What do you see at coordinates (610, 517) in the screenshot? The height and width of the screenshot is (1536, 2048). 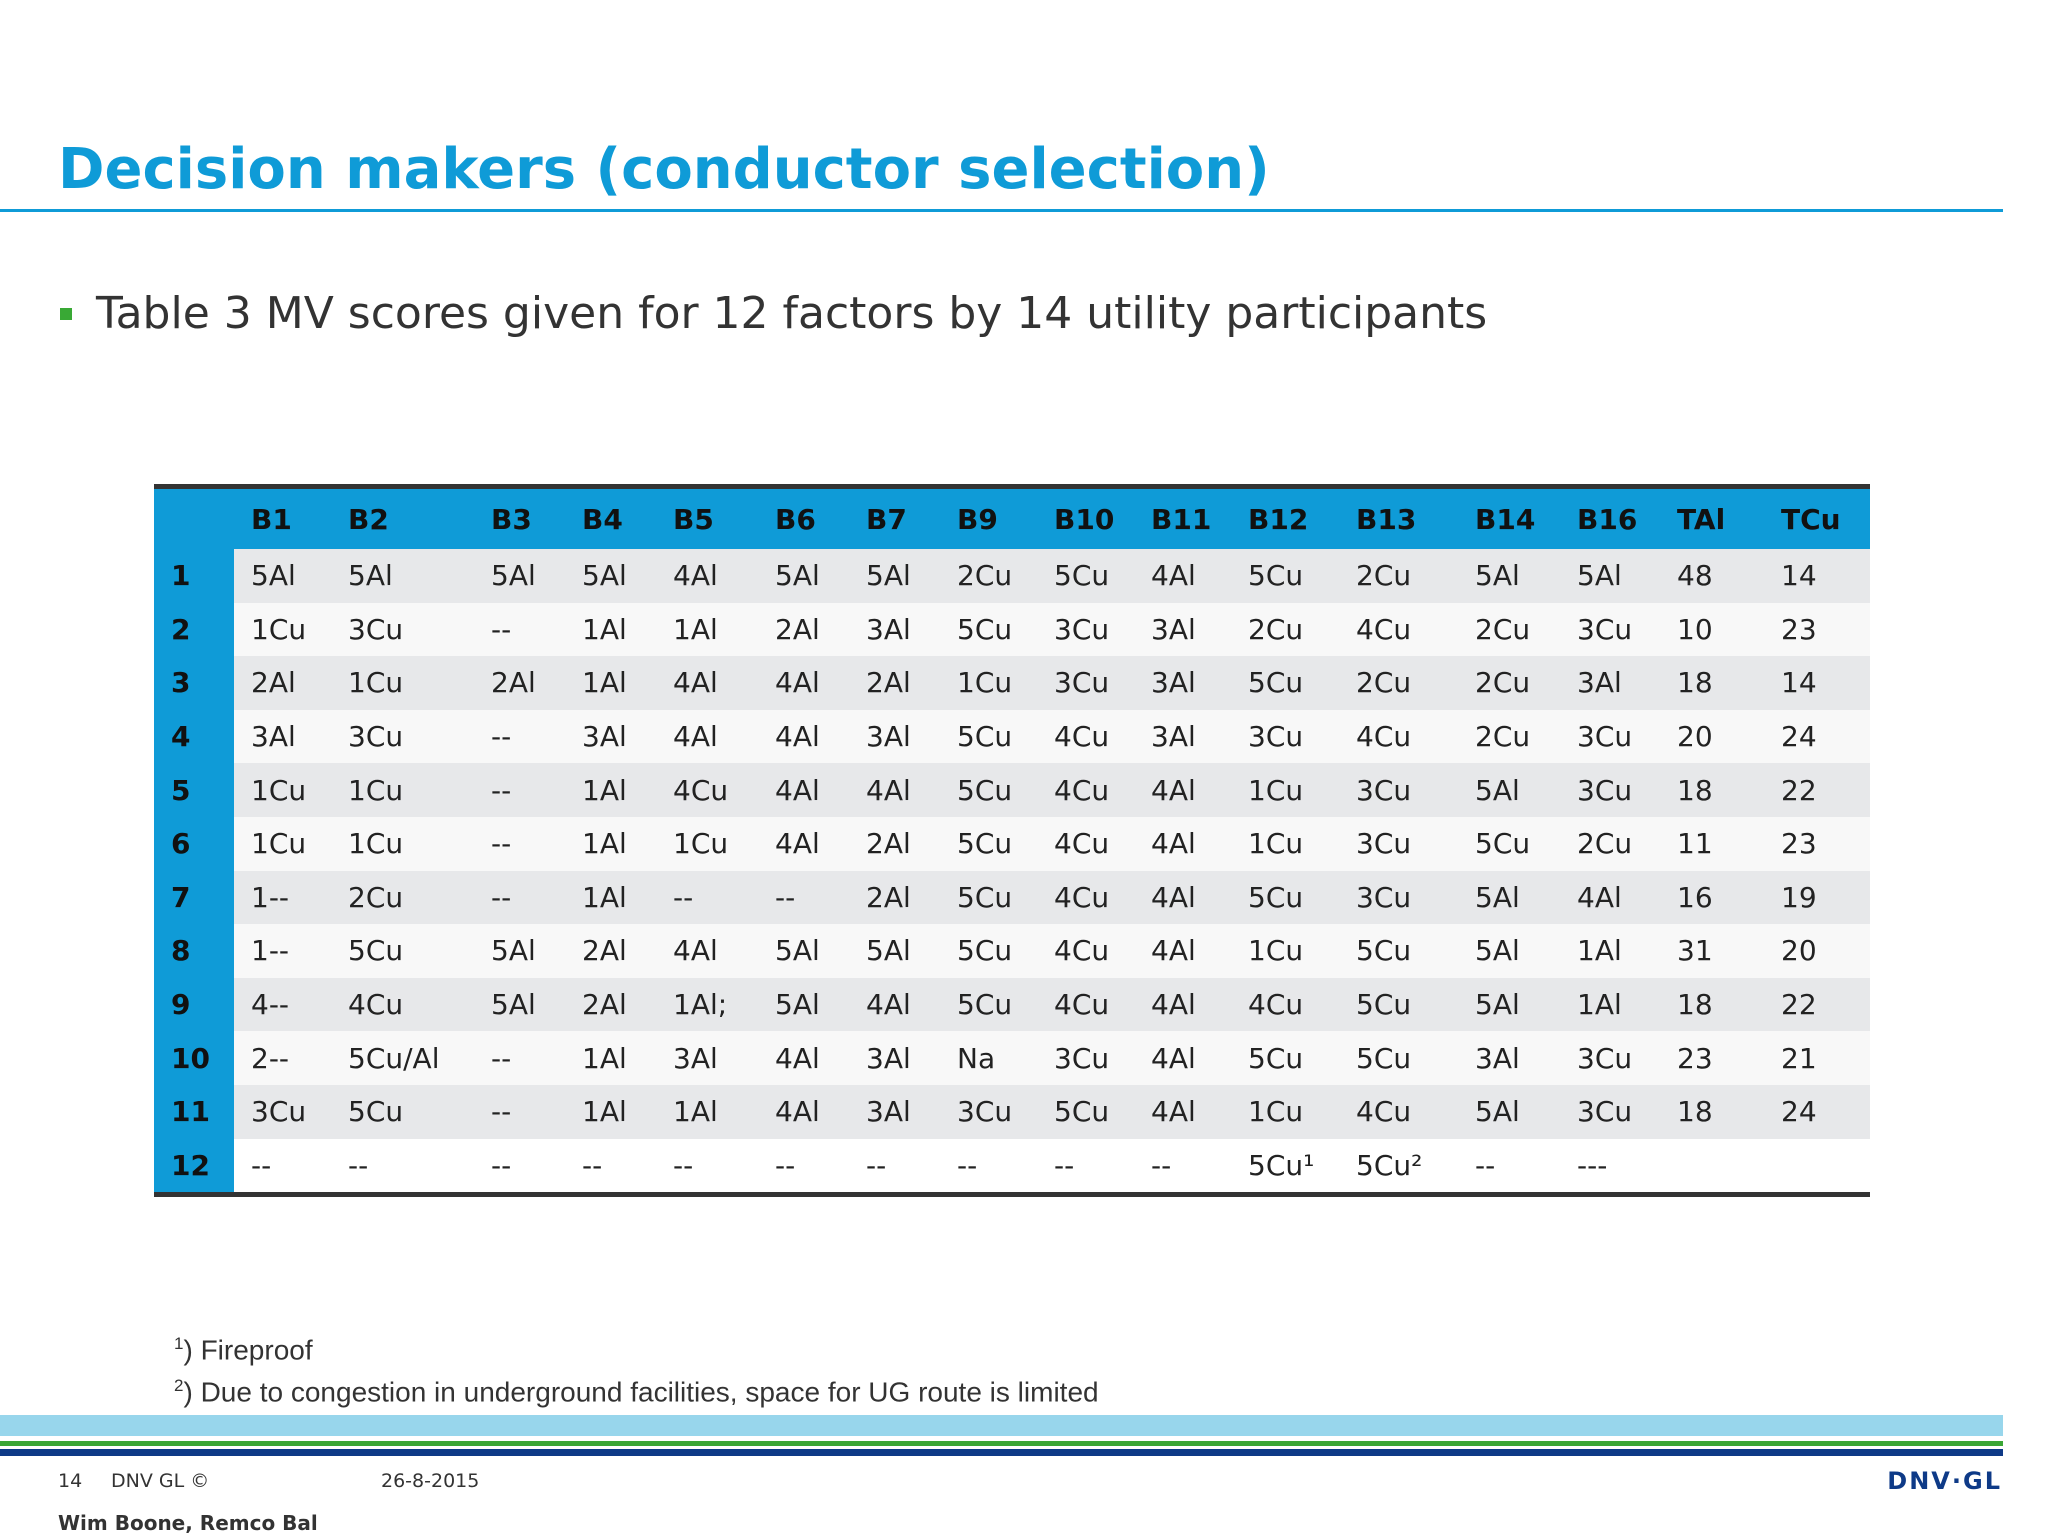 I see `column-header: B4` at bounding box center [610, 517].